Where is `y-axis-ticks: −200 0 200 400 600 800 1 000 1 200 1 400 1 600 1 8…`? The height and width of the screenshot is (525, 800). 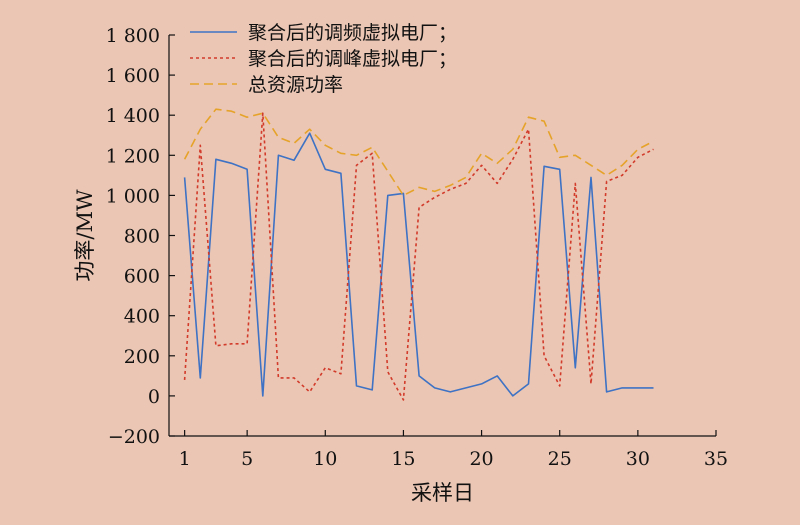
y-axis-ticks: −200 0 200 400 600 800 1 000 1 200 1 400 1 600 1 8… is located at coordinates (140, 236).